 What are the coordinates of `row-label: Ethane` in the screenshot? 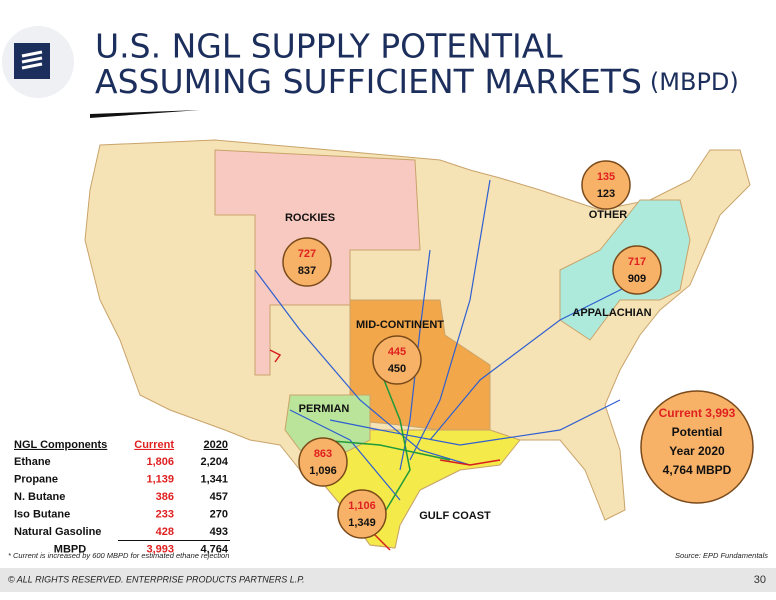 It's located at (32, 462).